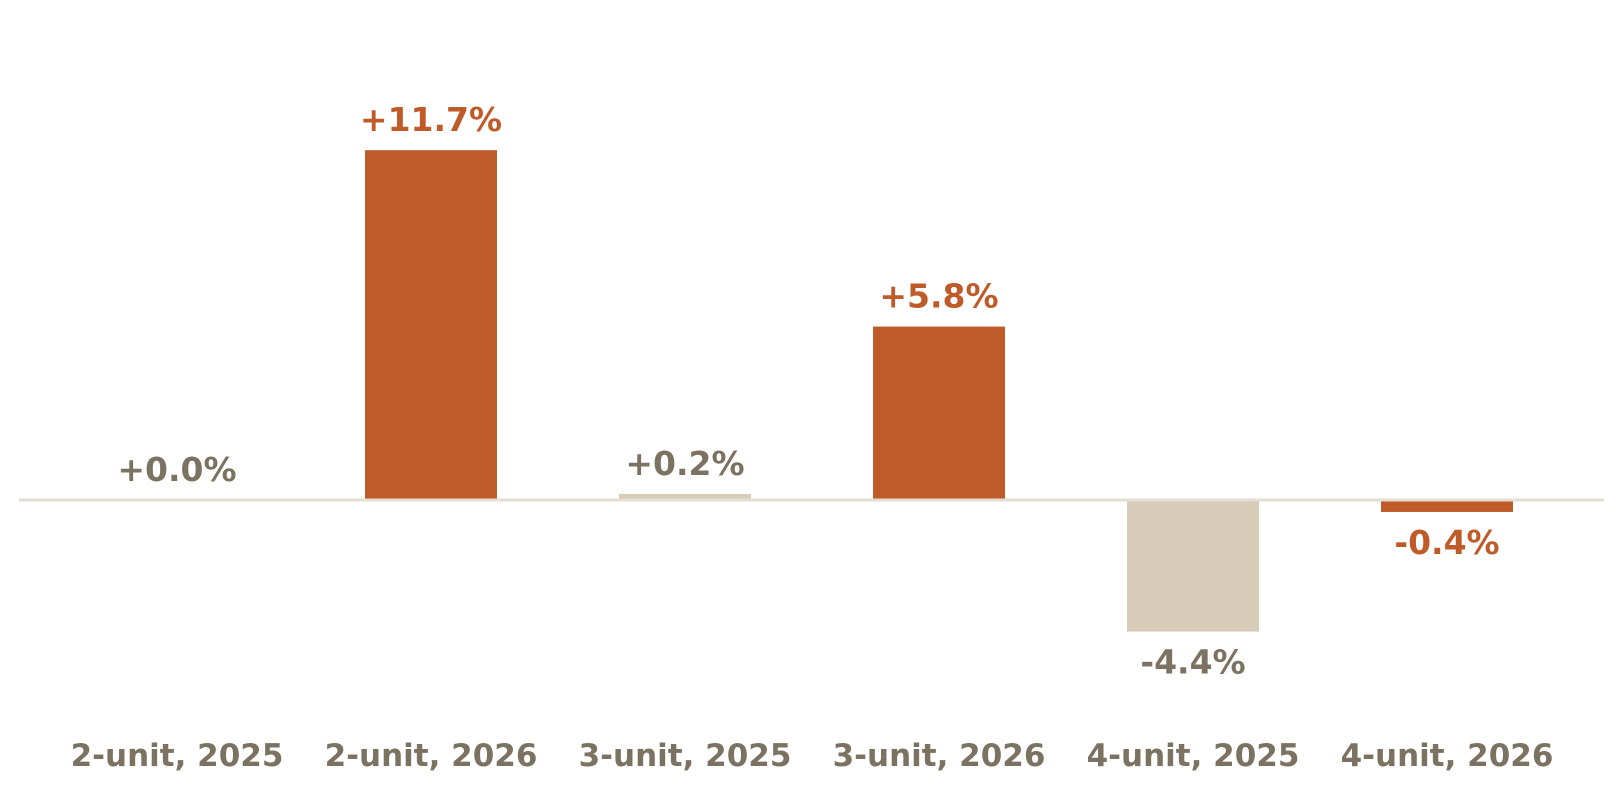 This screenshot has height=798, width=1623. Describe the element at coordinates (177, 756) in the screenshot. I see `tick-label-1: 2-unit, 2025` at that location.